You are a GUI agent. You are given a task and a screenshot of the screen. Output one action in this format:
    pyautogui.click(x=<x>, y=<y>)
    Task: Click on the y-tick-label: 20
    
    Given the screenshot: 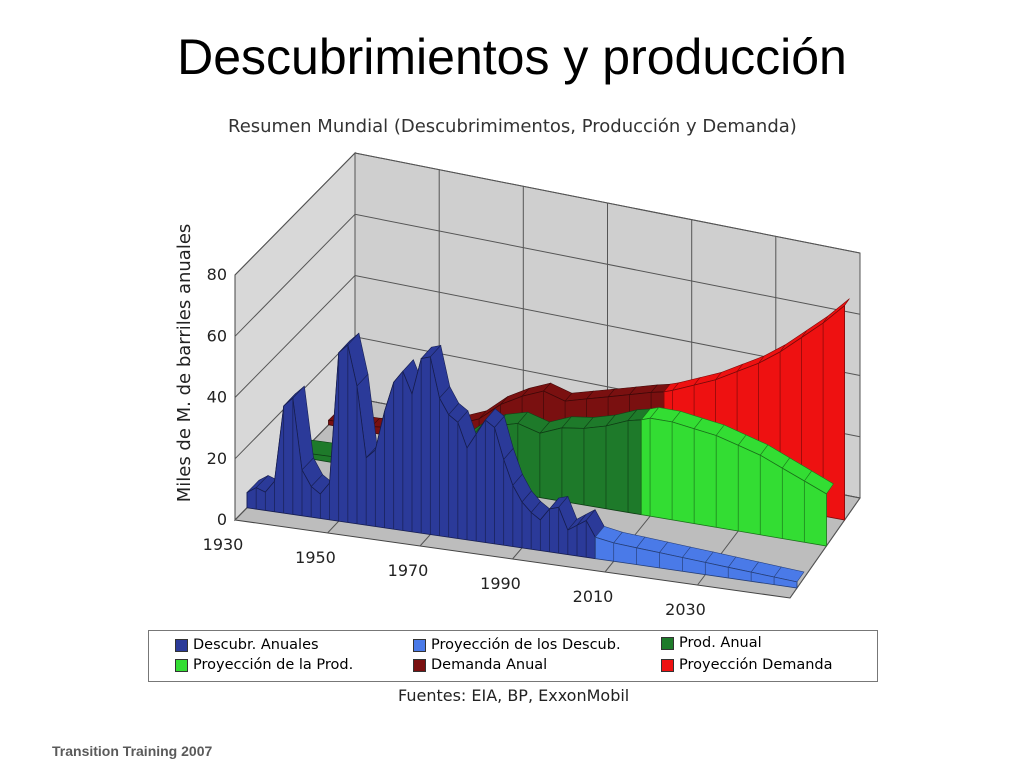 What is the action you would take?
    pyautogui.click(x=217, y=458)
    